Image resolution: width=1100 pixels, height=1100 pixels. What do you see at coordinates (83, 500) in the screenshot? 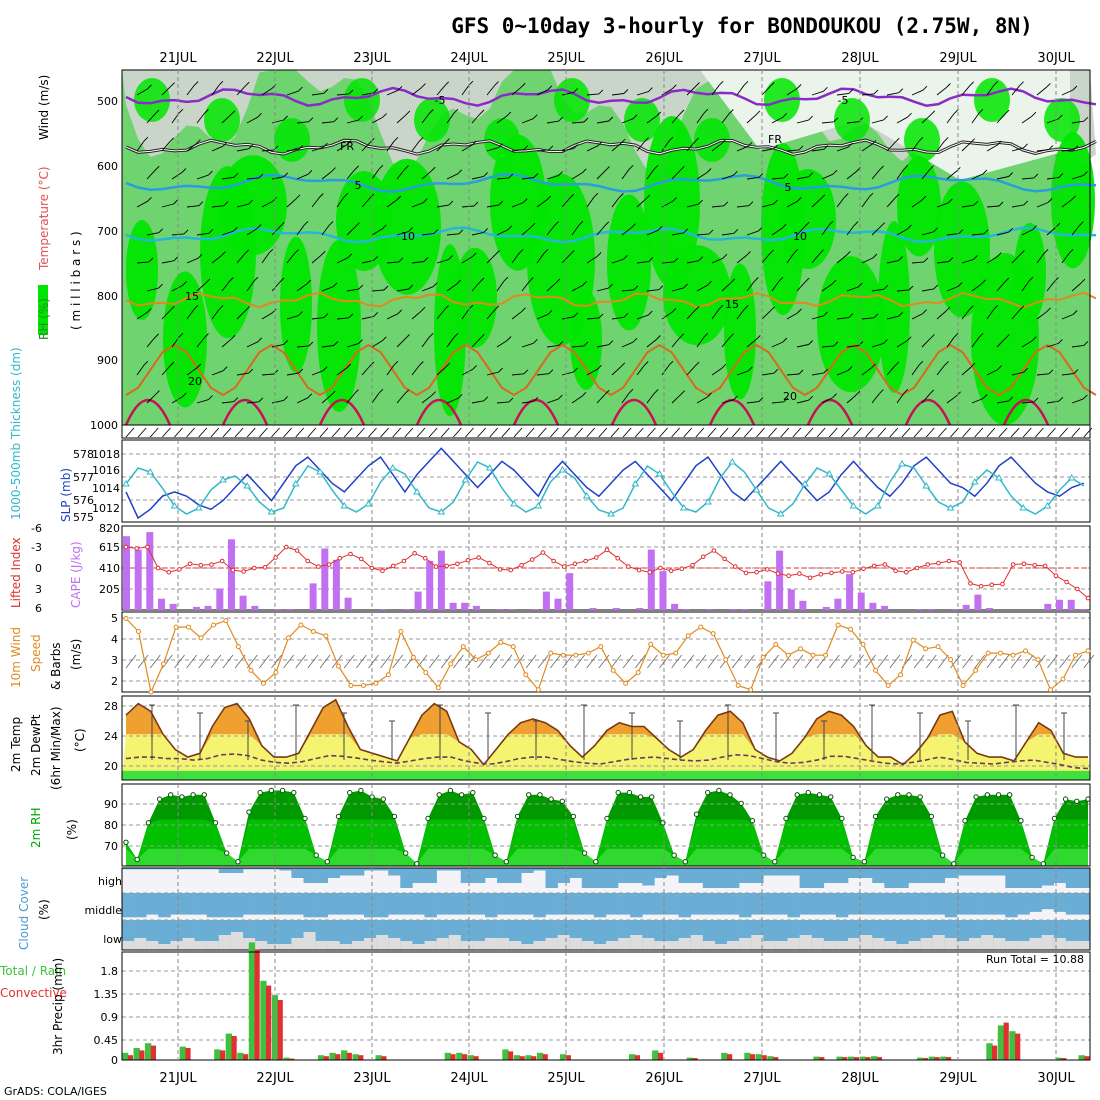
I see `thickness-tick: 576` at bounding box center [83, 500].